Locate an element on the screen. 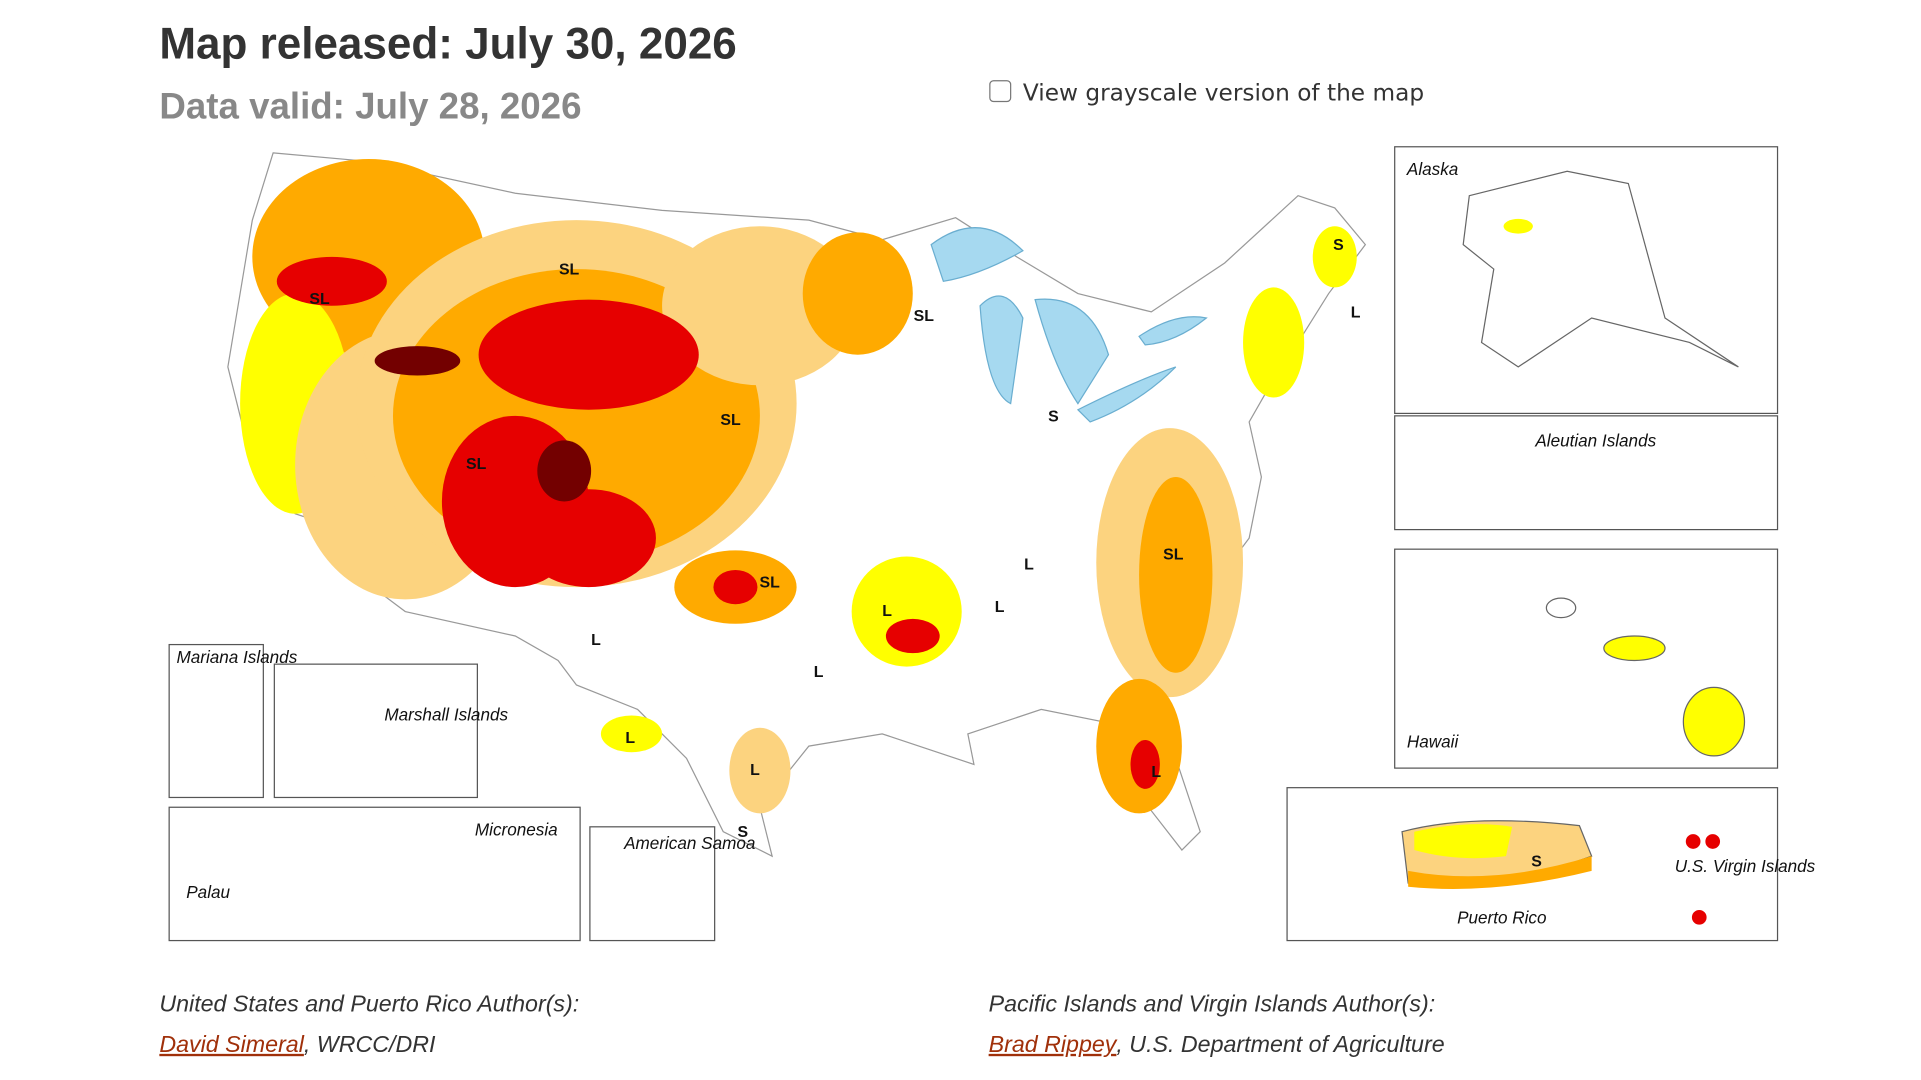  author-link: Brad Rippey is located at coordinates (1053, 1044).